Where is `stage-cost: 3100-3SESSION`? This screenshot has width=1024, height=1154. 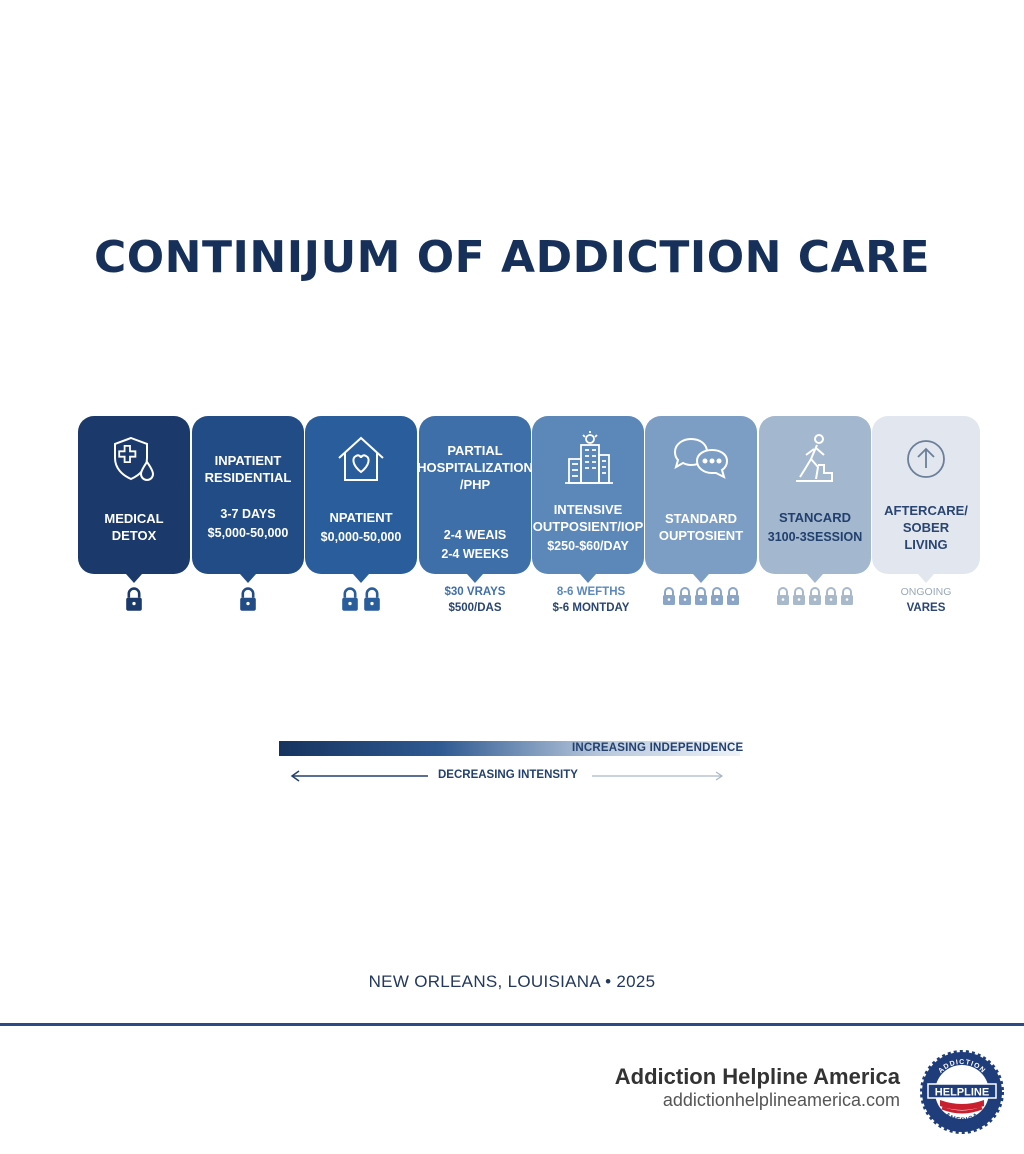 stage-cost: 3100-3SESSION is located at coordinates (815, 537).